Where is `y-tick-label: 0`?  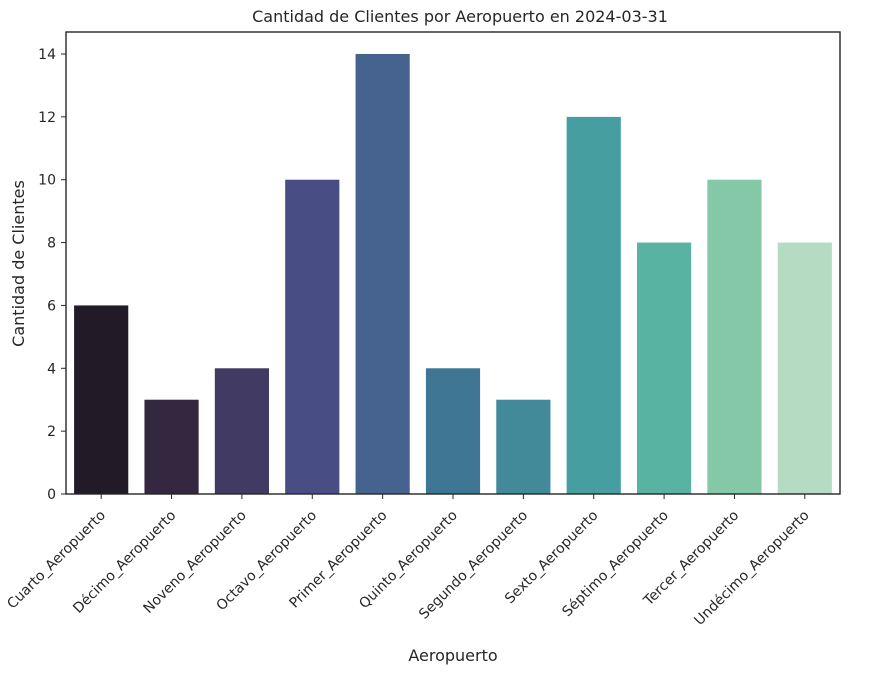 y-tick-label: 0 is located at coordinates (51, 495).